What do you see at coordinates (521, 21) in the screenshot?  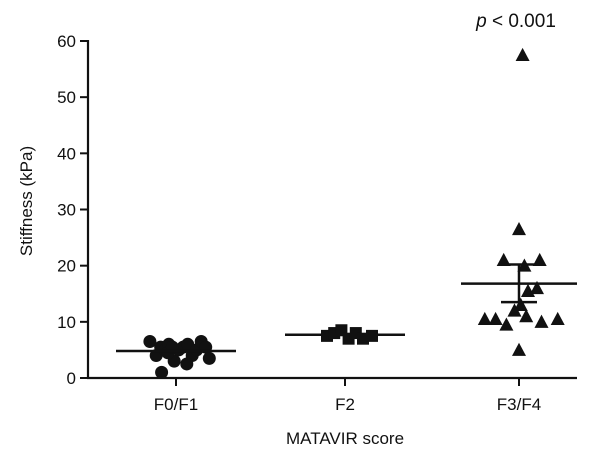 I see `p-value-text: < 0.001` at bounding box center [521, 21].